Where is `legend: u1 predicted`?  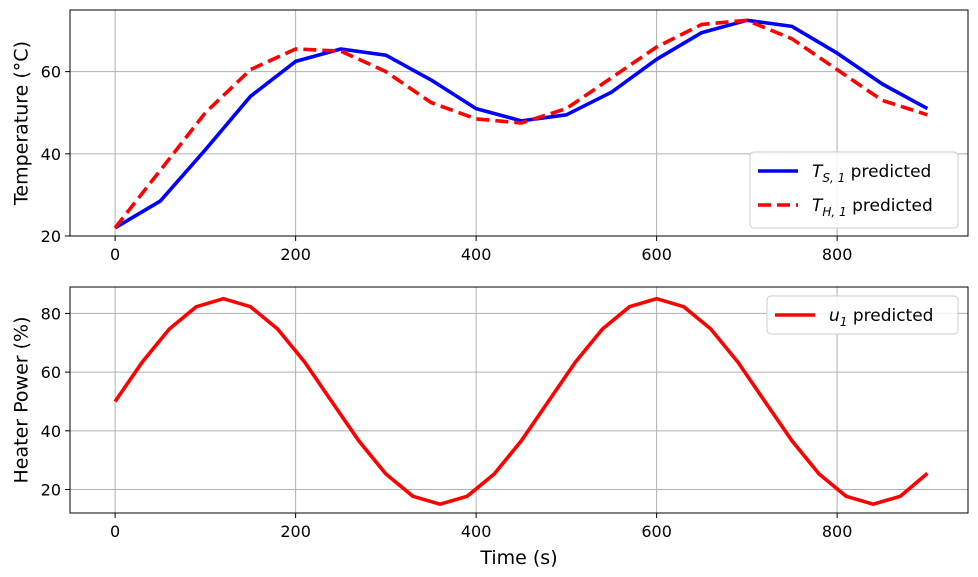
legend: u1 predicted is located at coordinates (862, 315).